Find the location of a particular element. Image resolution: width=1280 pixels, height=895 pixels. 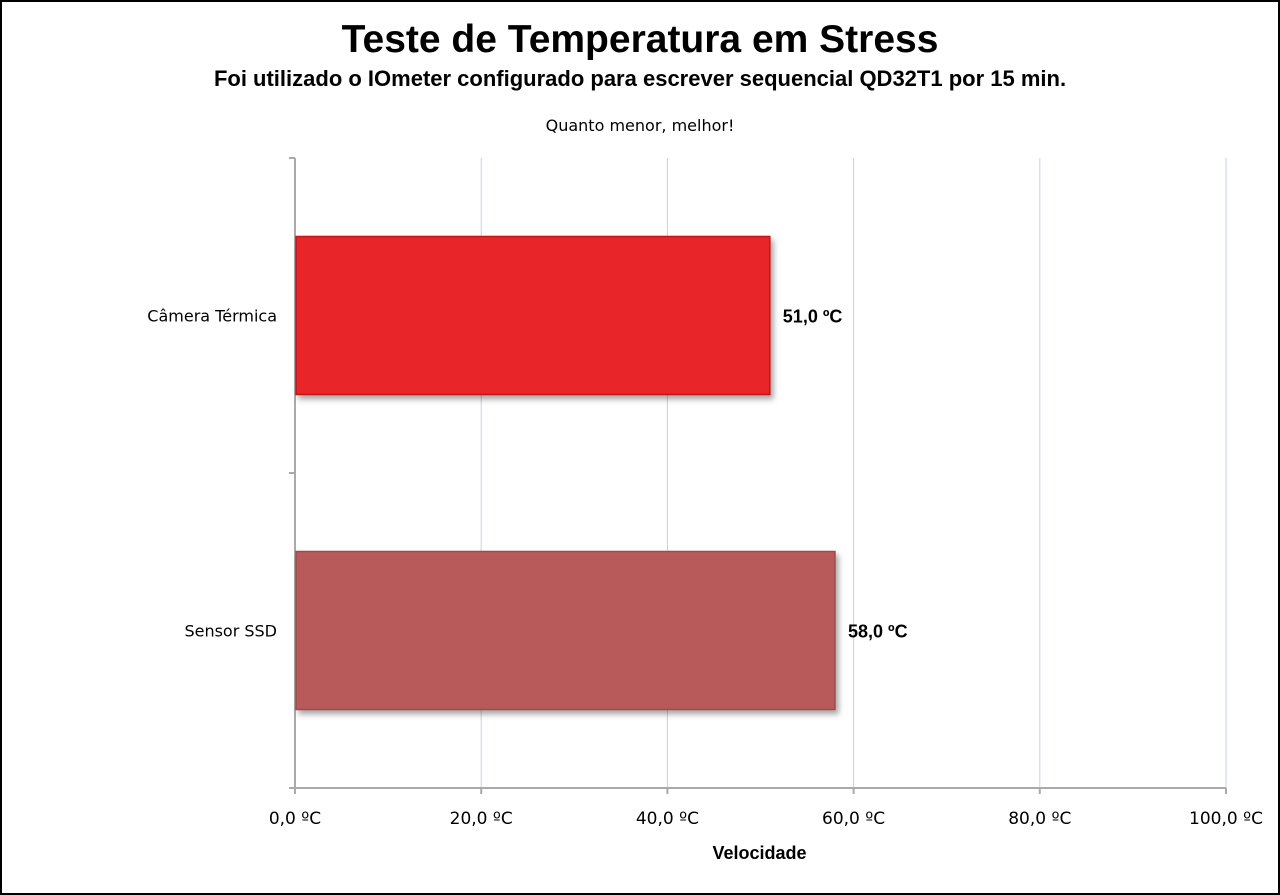

x-tick-label: 60,0 ºC is located at coordinates (853, 819).